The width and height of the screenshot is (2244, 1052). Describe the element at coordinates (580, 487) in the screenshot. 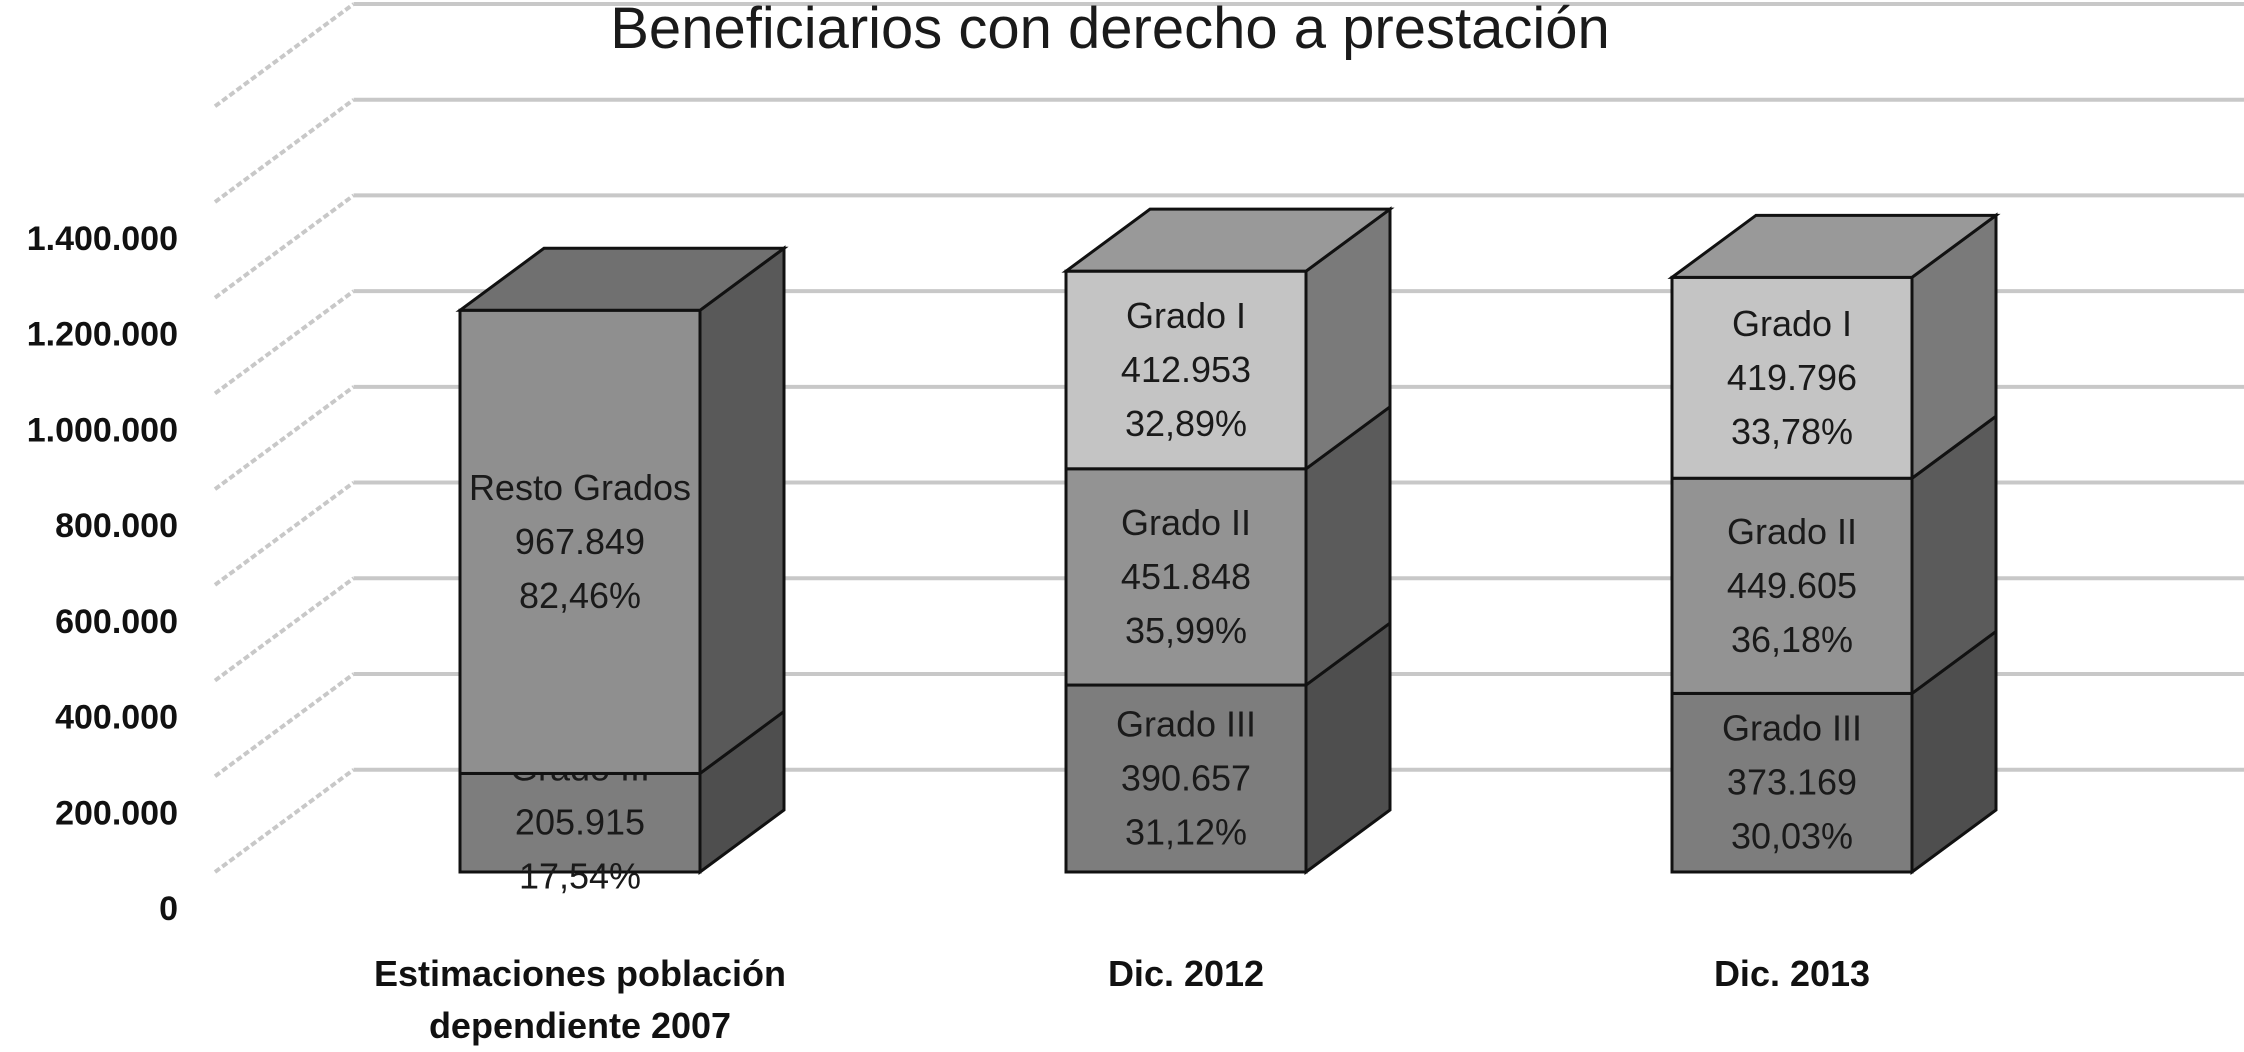

I see `segment-name-label: Resto Grados` at that location.